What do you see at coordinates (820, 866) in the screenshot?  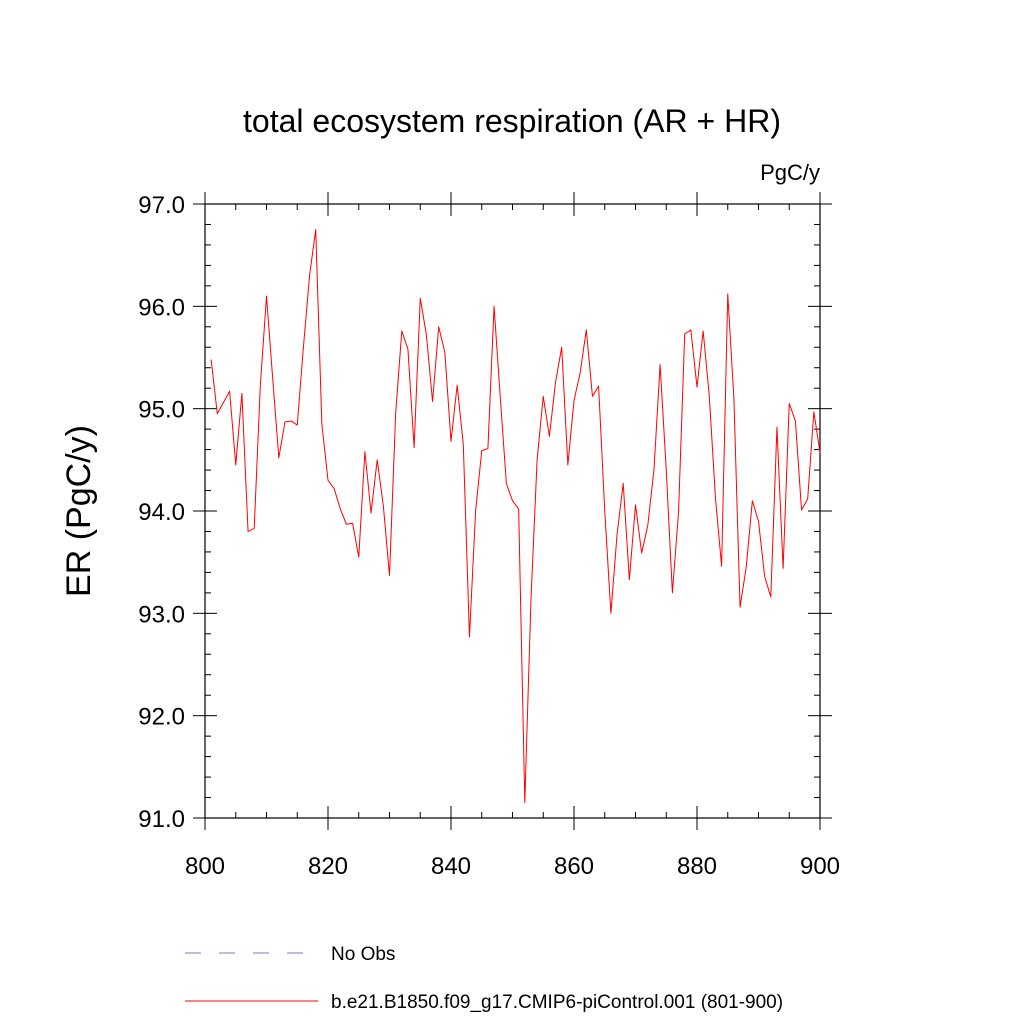 I see `x-tick-label: 900` at bounding box center [820, 866].